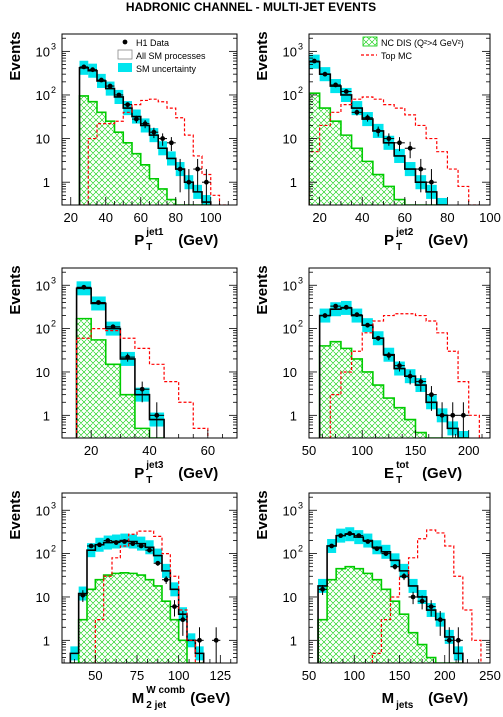 The width and height of the screenshot is (503, 717). Describe the element at coordinates (469, 450) in the screenshot. I see `x-tick-label: 200` at that location.